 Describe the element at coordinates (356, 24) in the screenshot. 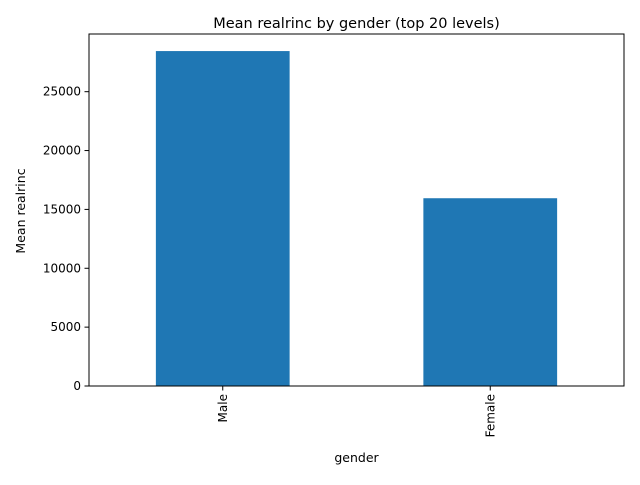

I see `chart-title: Mean realrinc by gender (top 20 levels)` at that location.